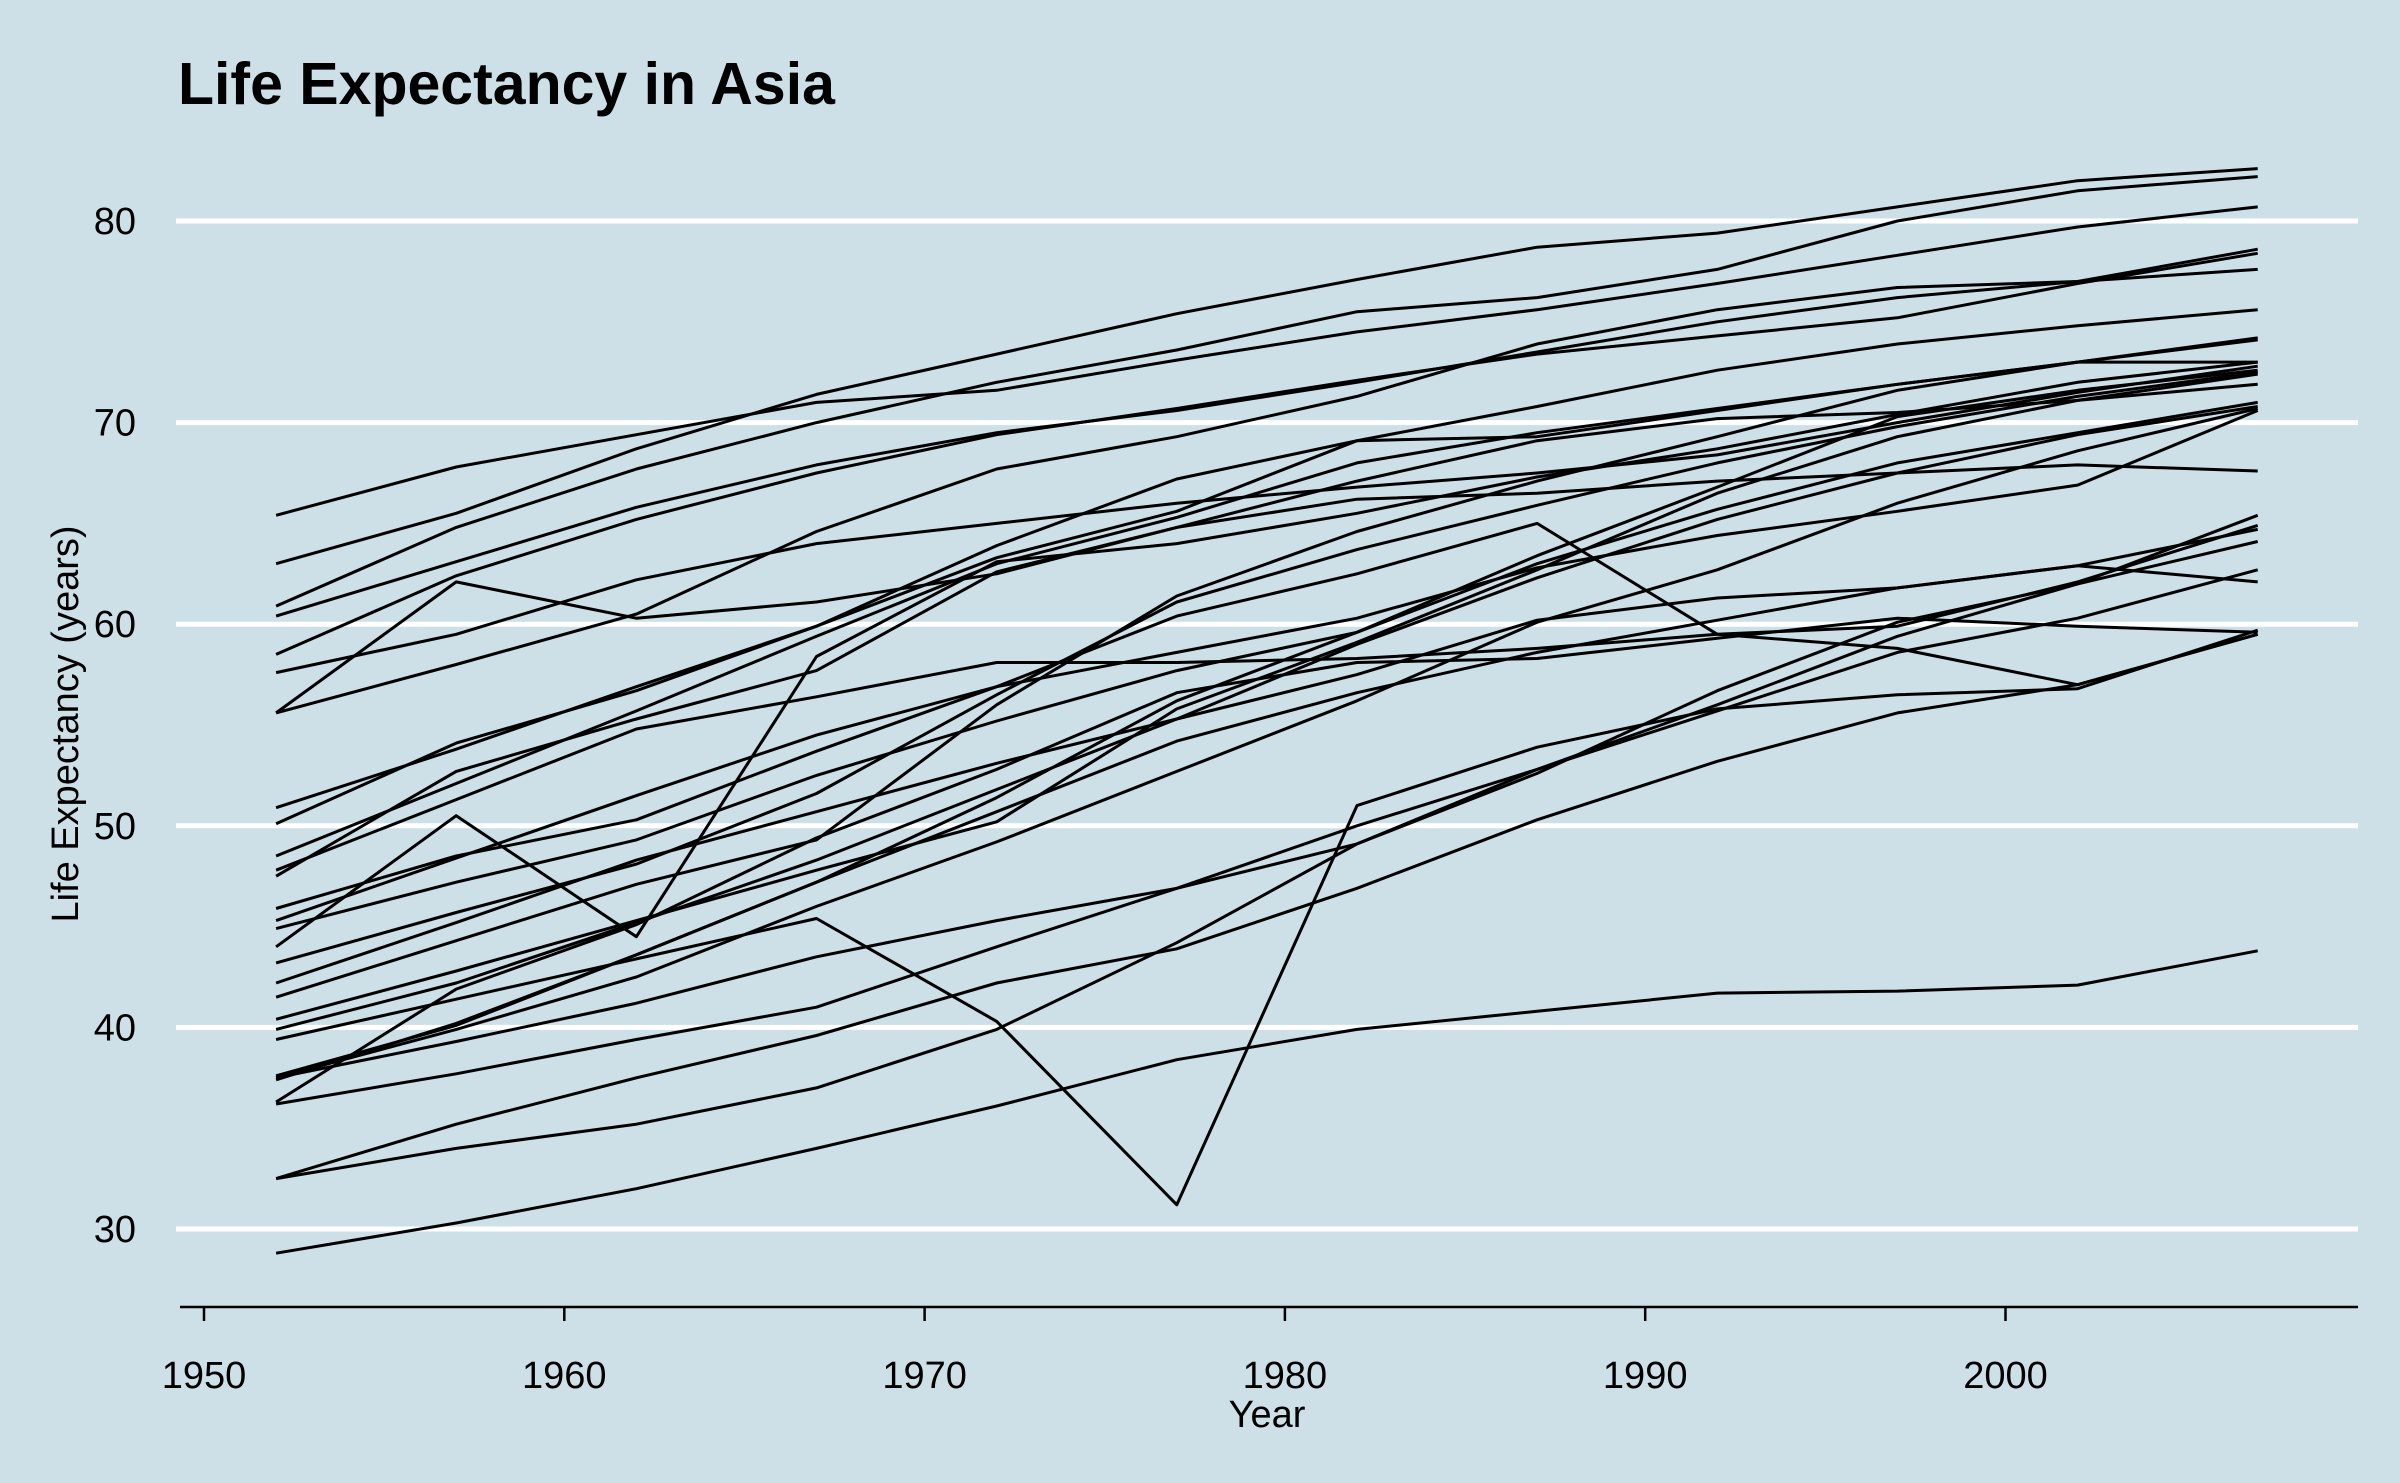 The height and width of the screenshot is (1483, 2400). I want to click on y-axis-tick-labels: 30 40 50 60 70 80, so click(115, 726).